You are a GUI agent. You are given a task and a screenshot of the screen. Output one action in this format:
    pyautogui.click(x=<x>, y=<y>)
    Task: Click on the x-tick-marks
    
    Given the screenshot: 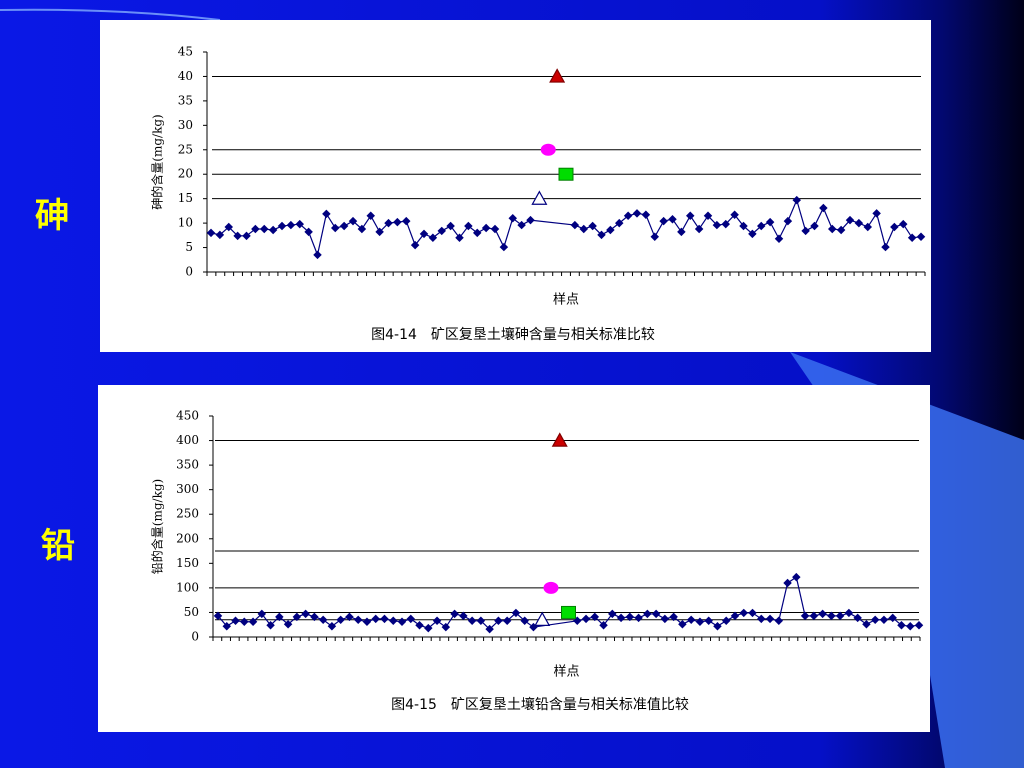 What is the action you would take?
    pyautogui.click(x=566, y=274)
    